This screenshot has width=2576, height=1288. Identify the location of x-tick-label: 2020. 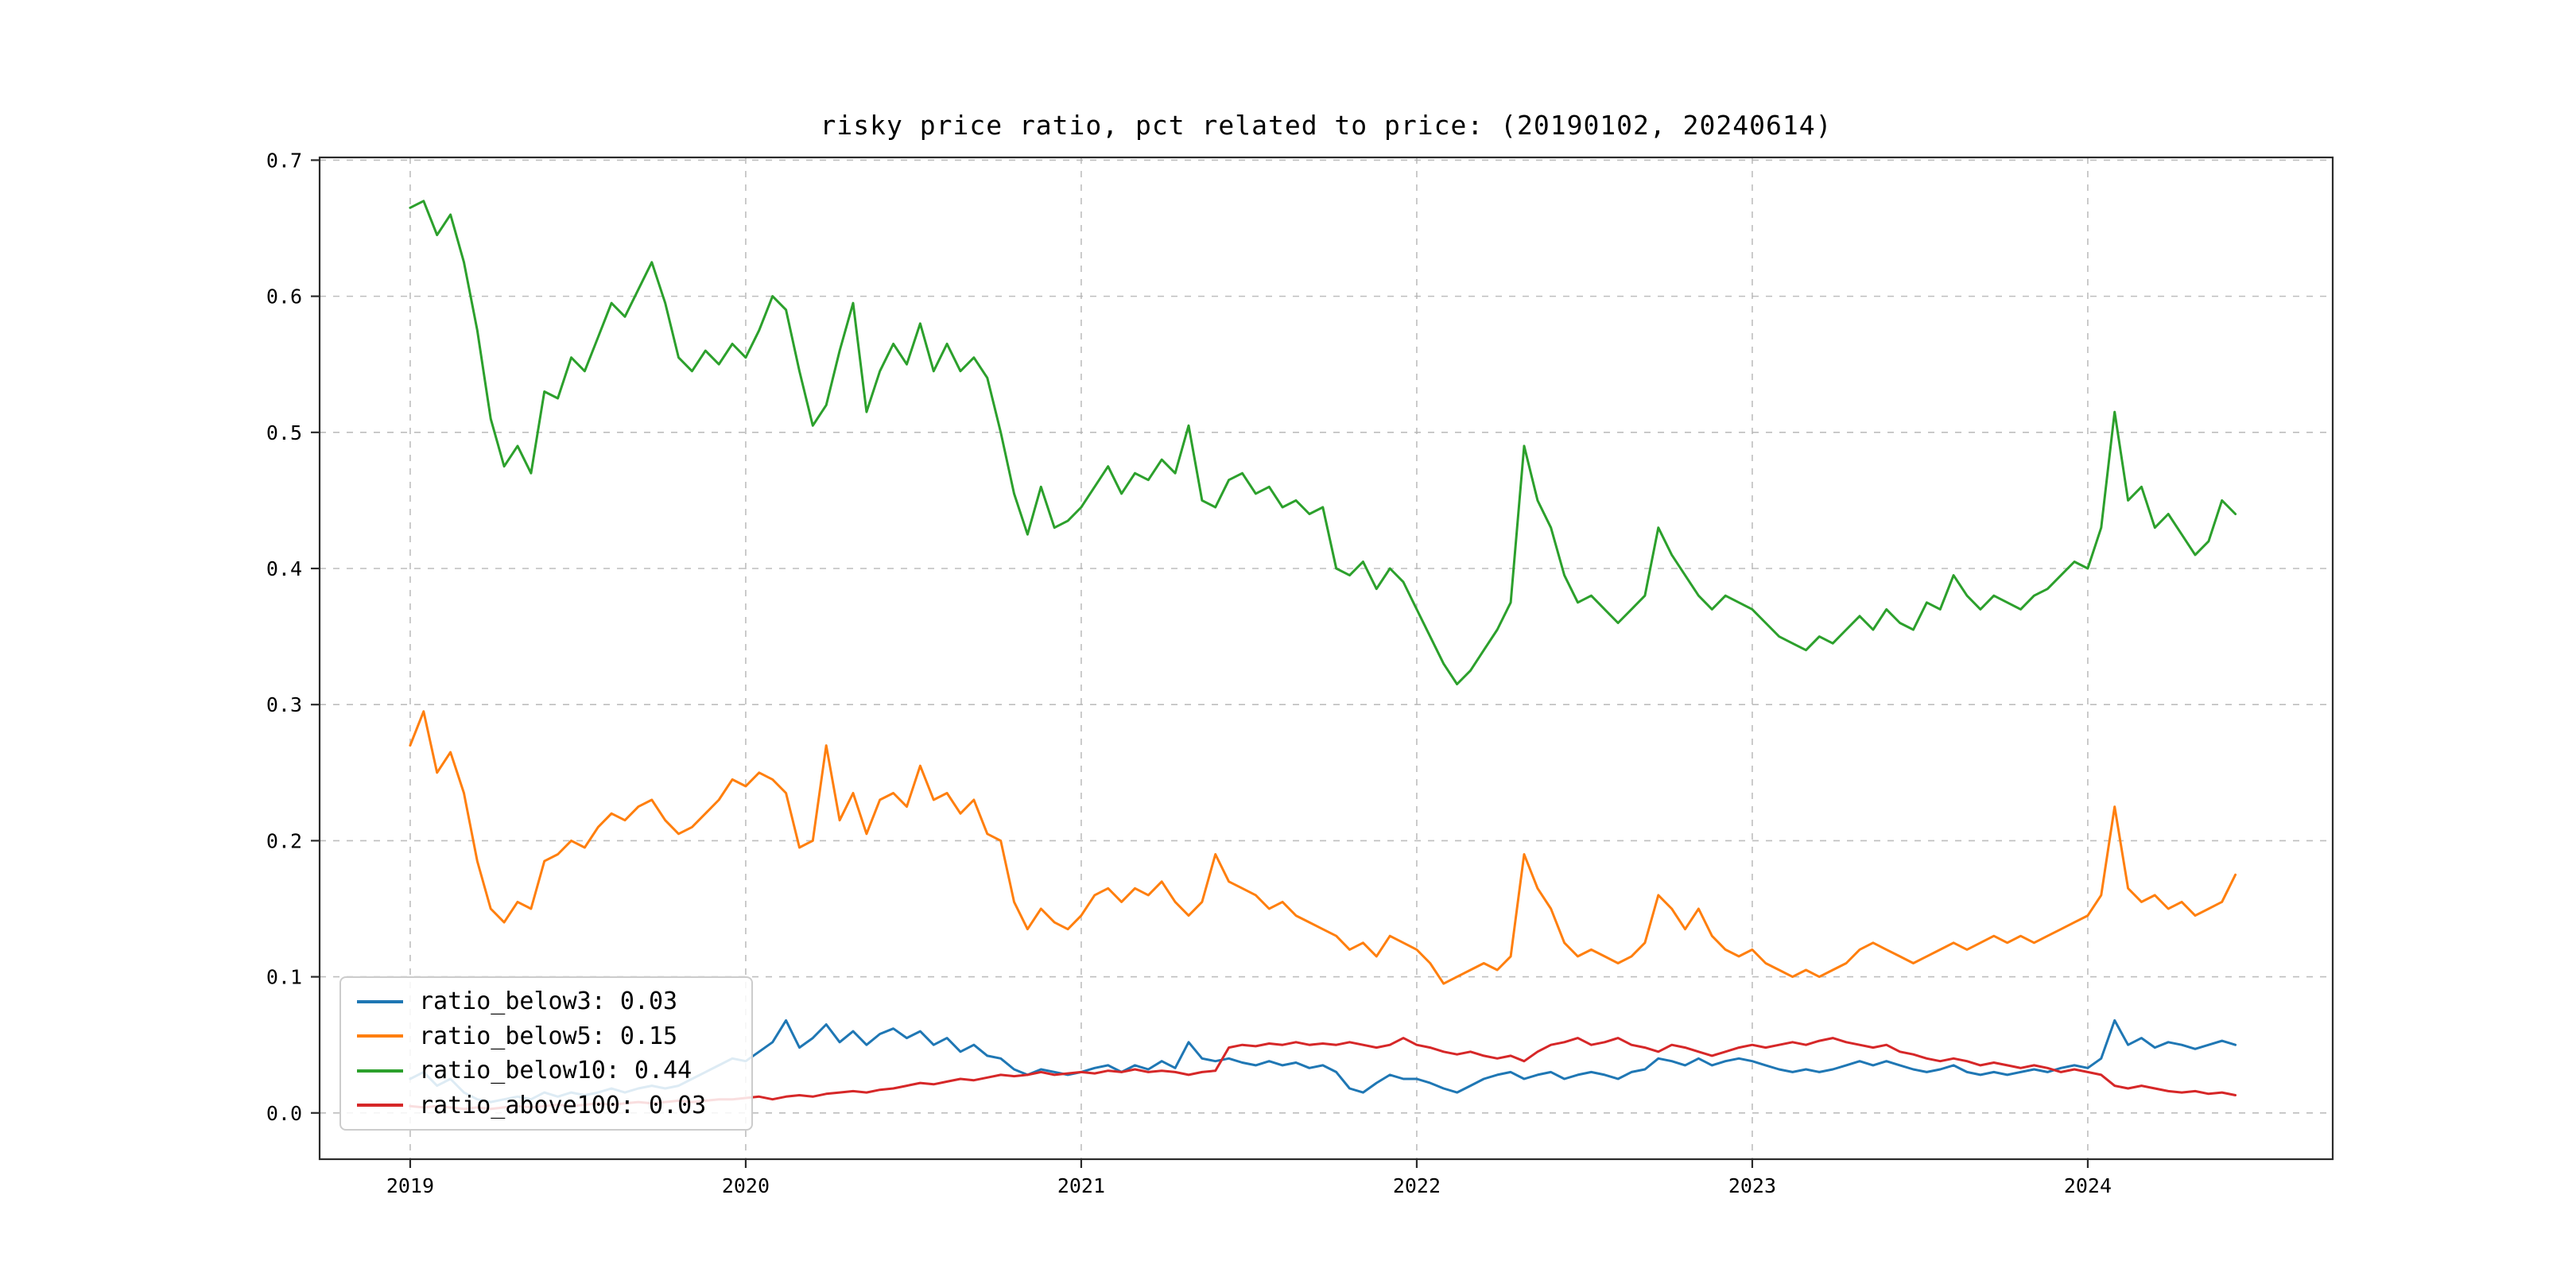
(746, 1185).